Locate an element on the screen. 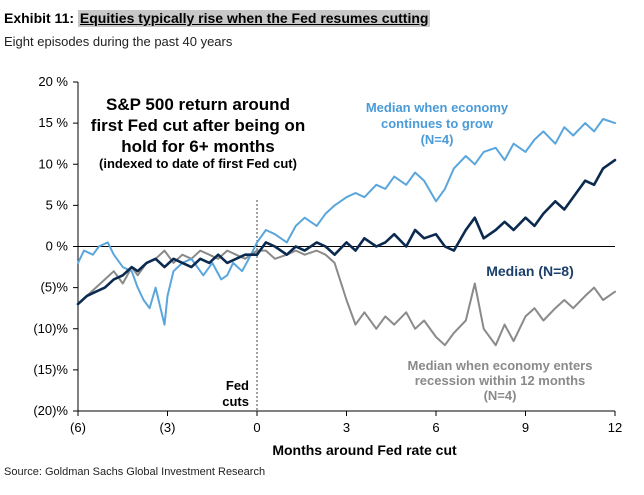 The width and height of the screenshot is (644, 495). x-tick-label: 3 is located at coordinates (346, 427).